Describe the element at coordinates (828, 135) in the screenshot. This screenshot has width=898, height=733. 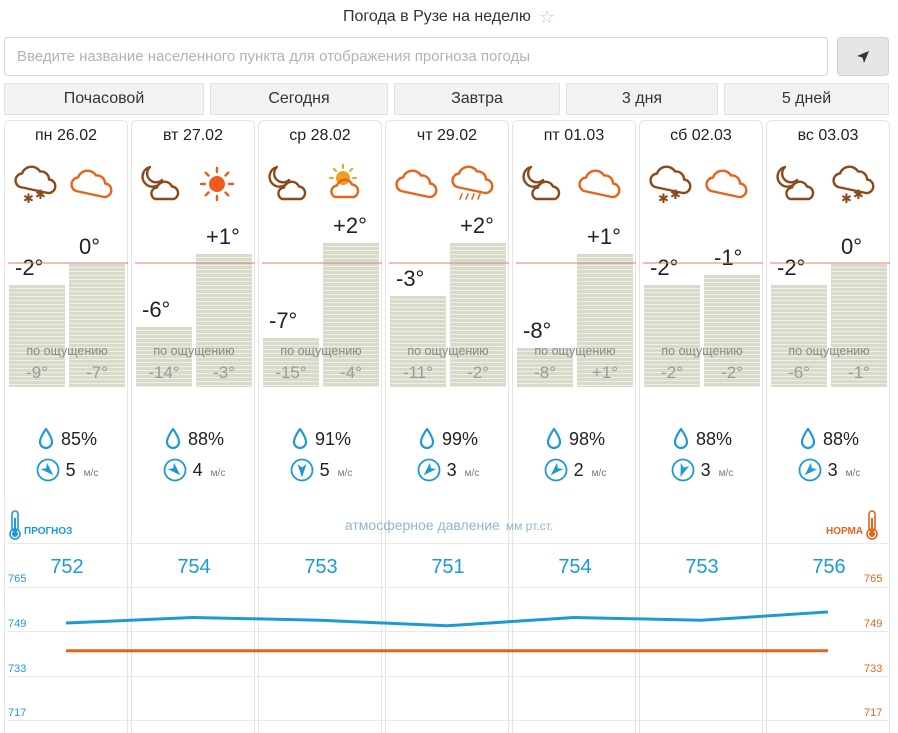
I see `day-label: вс 03.03` at that location.